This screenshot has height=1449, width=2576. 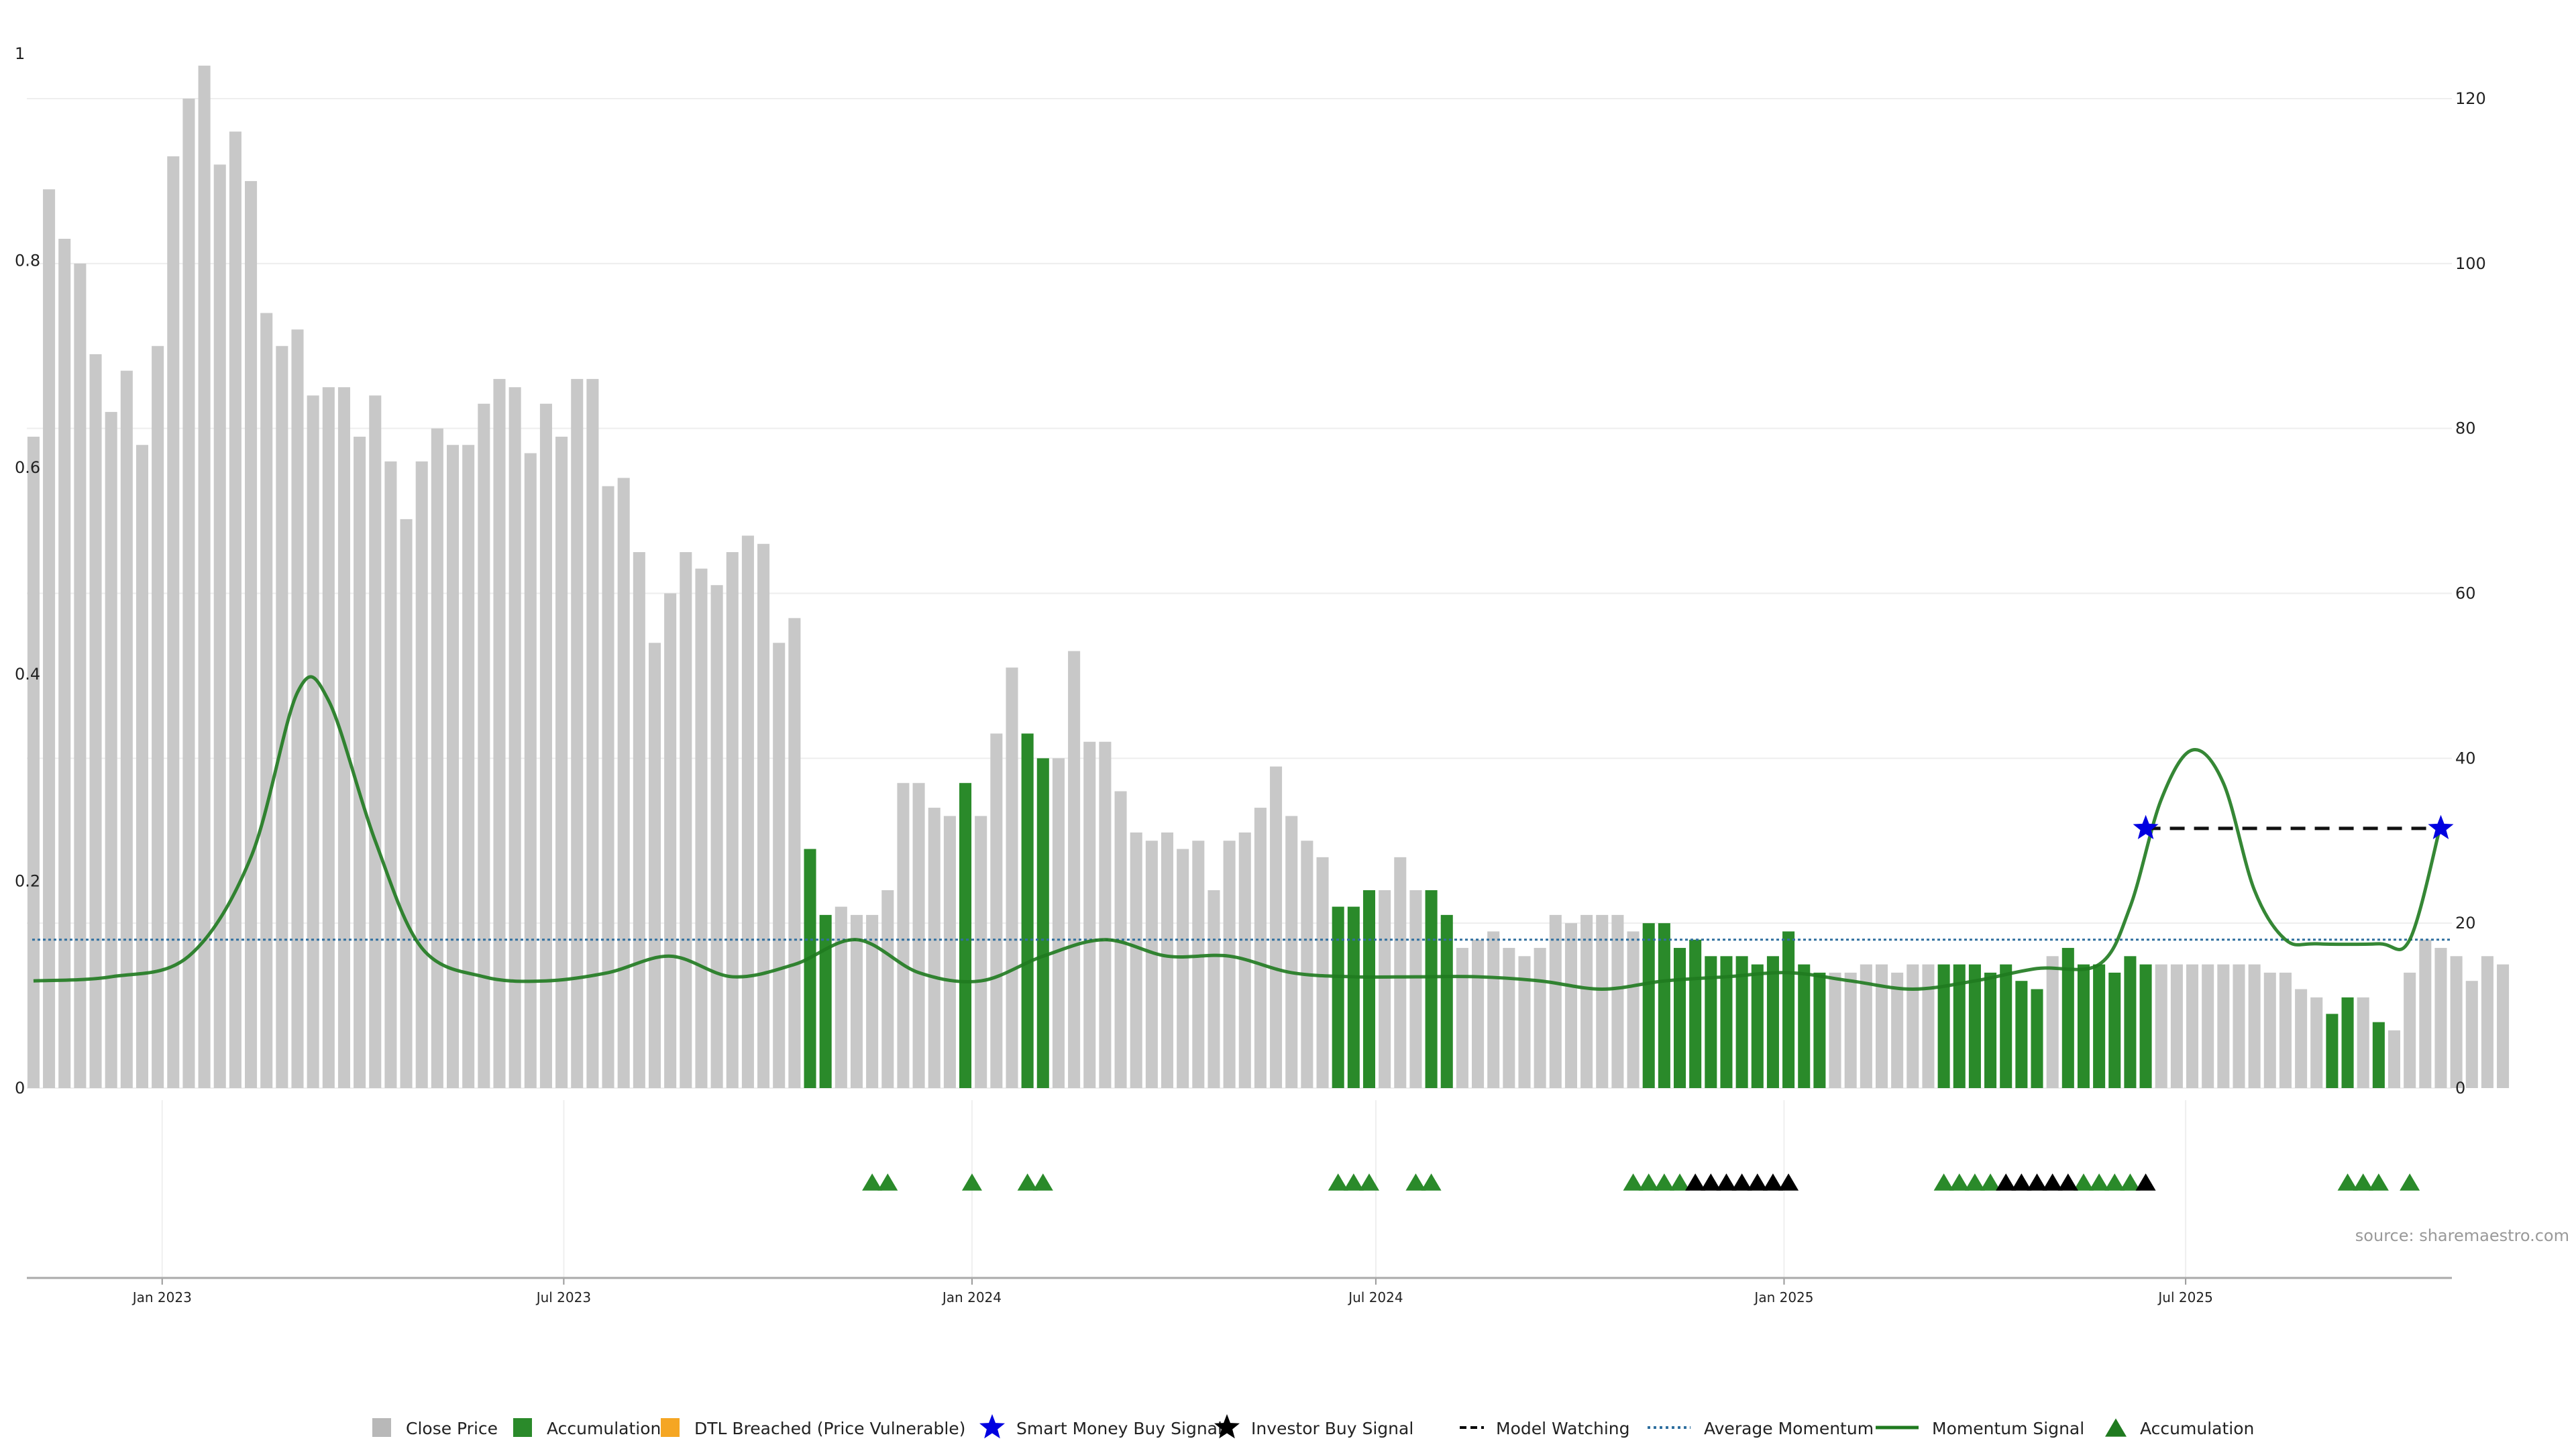 I want to click on legend-item-avg: Average Momentum, so click(x=1761, y=1428).